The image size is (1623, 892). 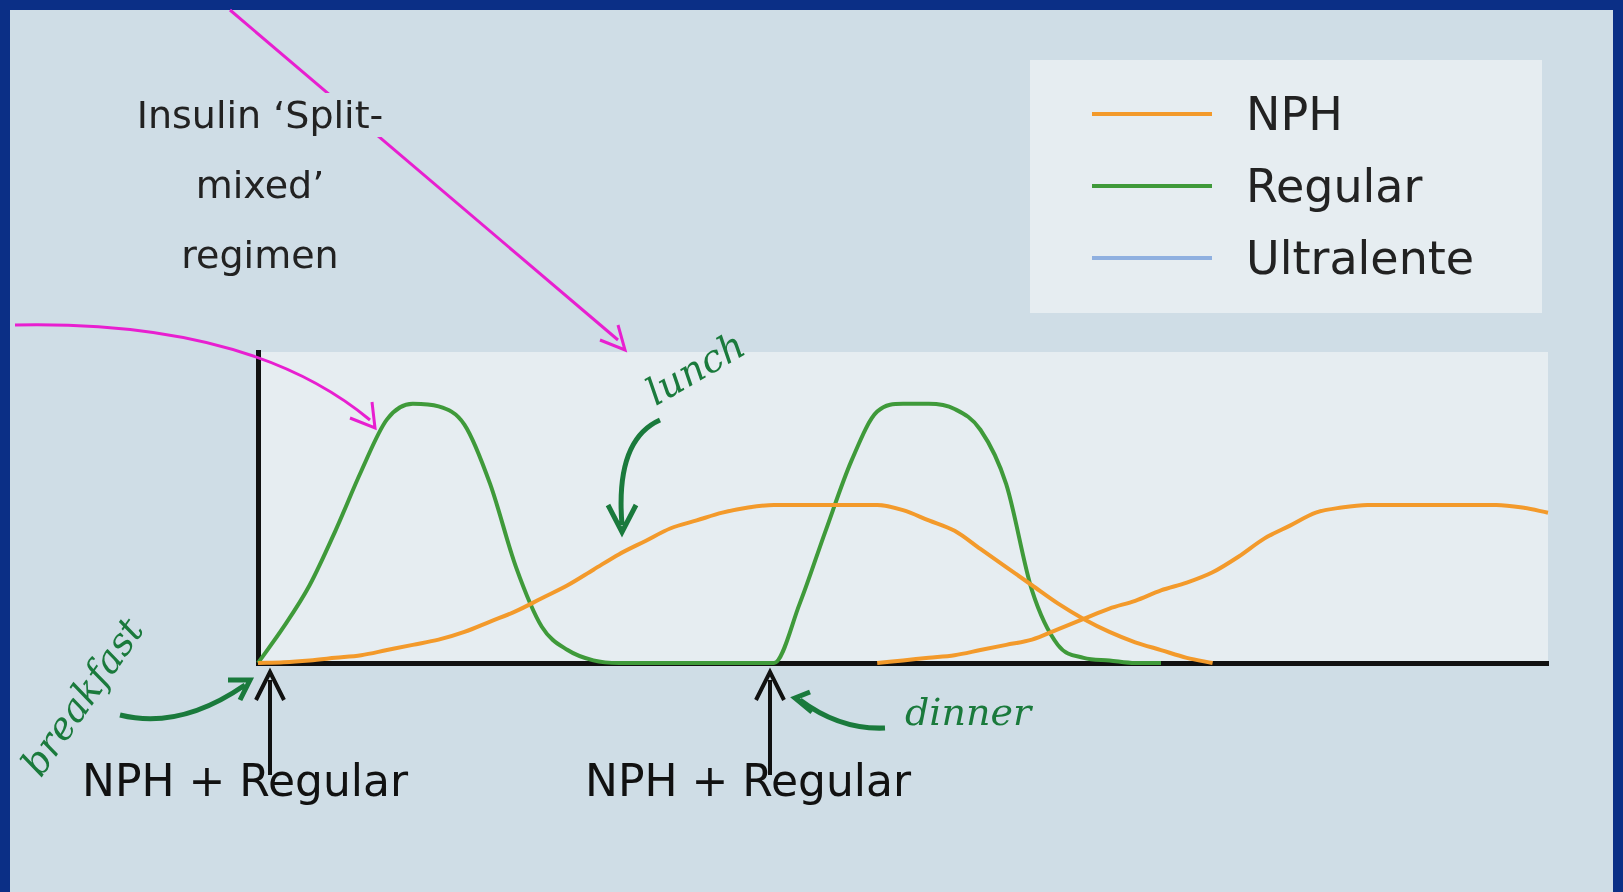 What do you see at coordinates (1334, 186) in the screenshot?
I see `legend-label: Regular` at bounding box center [1334, 186].